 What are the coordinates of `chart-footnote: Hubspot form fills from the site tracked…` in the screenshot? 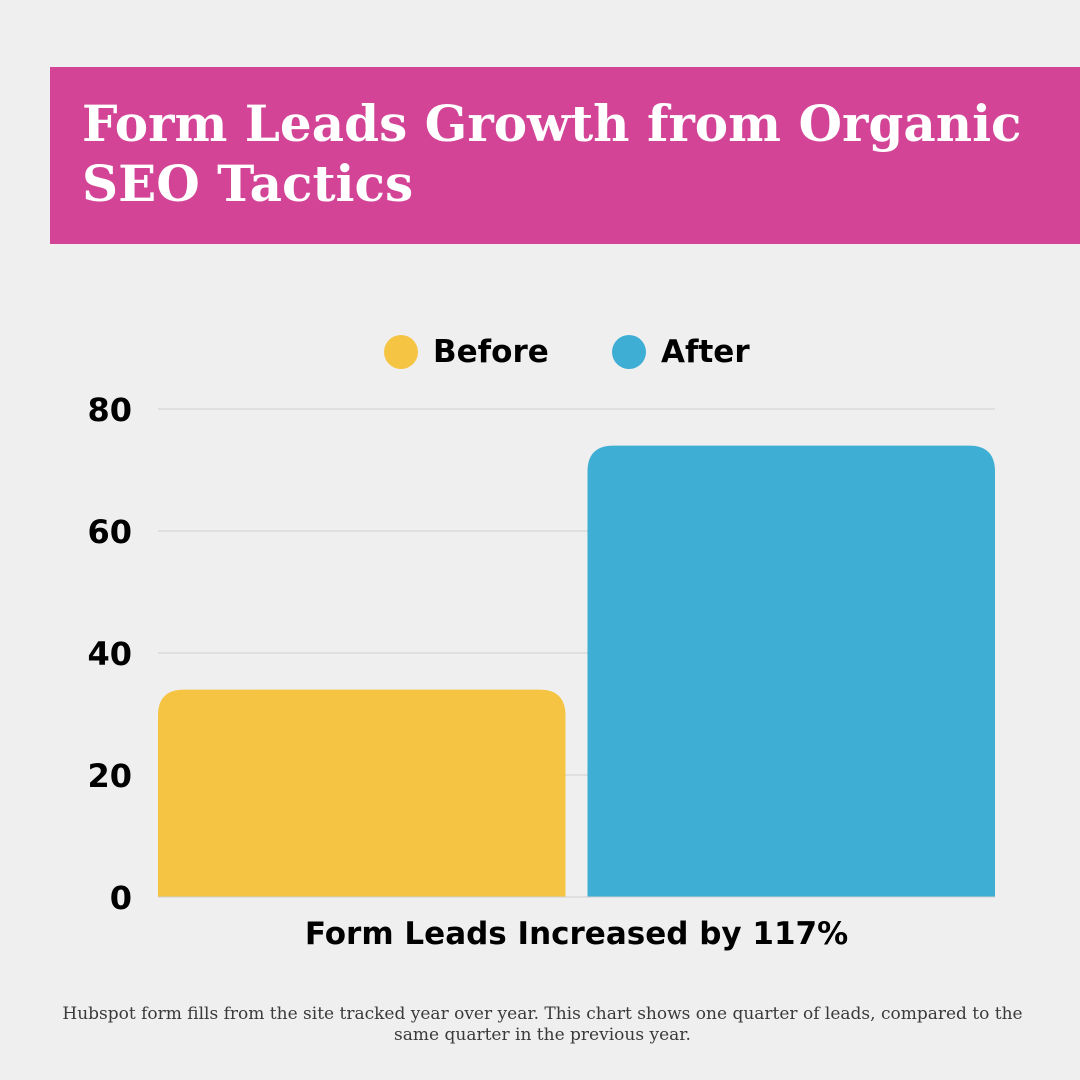 It's located at (542, 1024).